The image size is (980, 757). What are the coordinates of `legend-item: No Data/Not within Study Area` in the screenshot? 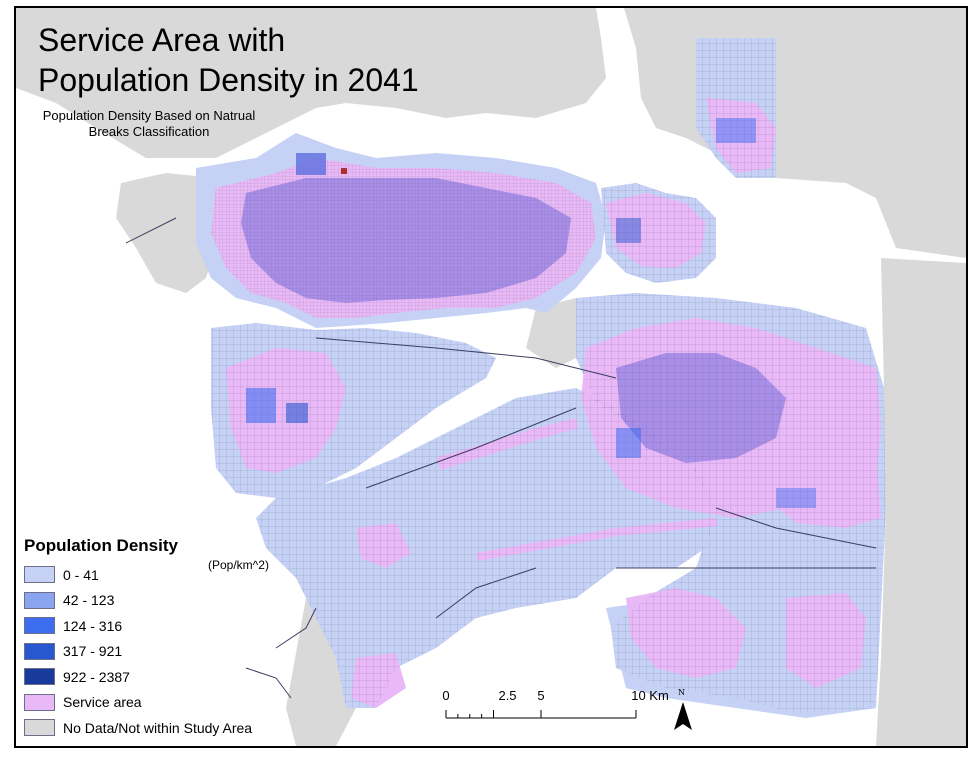 It's located at (179, 728).